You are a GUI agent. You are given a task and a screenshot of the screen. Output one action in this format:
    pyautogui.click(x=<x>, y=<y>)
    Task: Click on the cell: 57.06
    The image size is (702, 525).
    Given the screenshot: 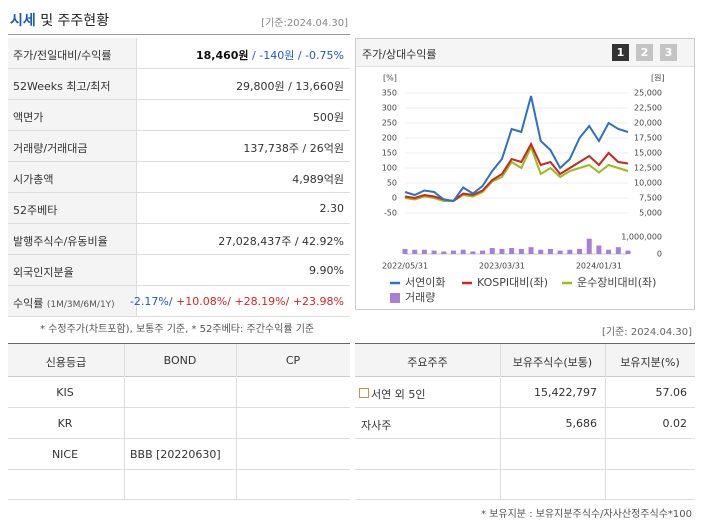 What is the action you would take?
    pyautogui.click(x=671, y=392)
    